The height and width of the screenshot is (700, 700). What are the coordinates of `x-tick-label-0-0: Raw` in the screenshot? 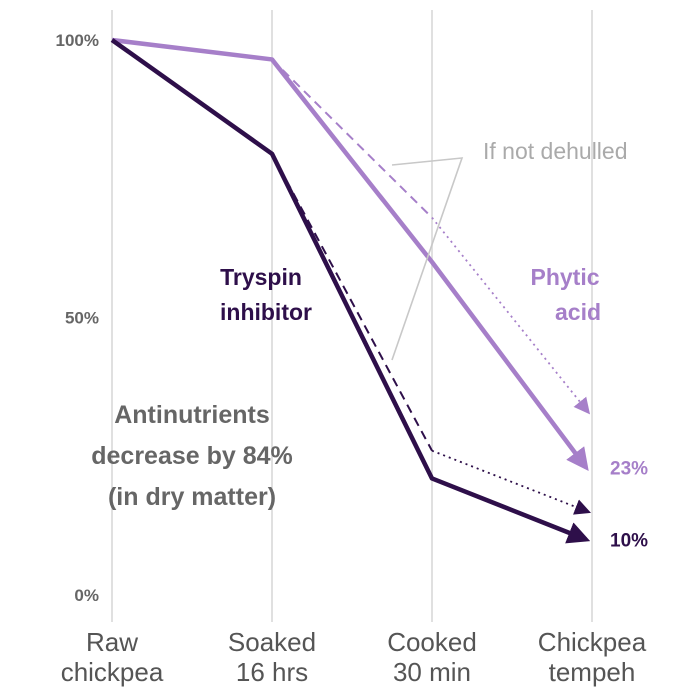 It's located at (112, 642).